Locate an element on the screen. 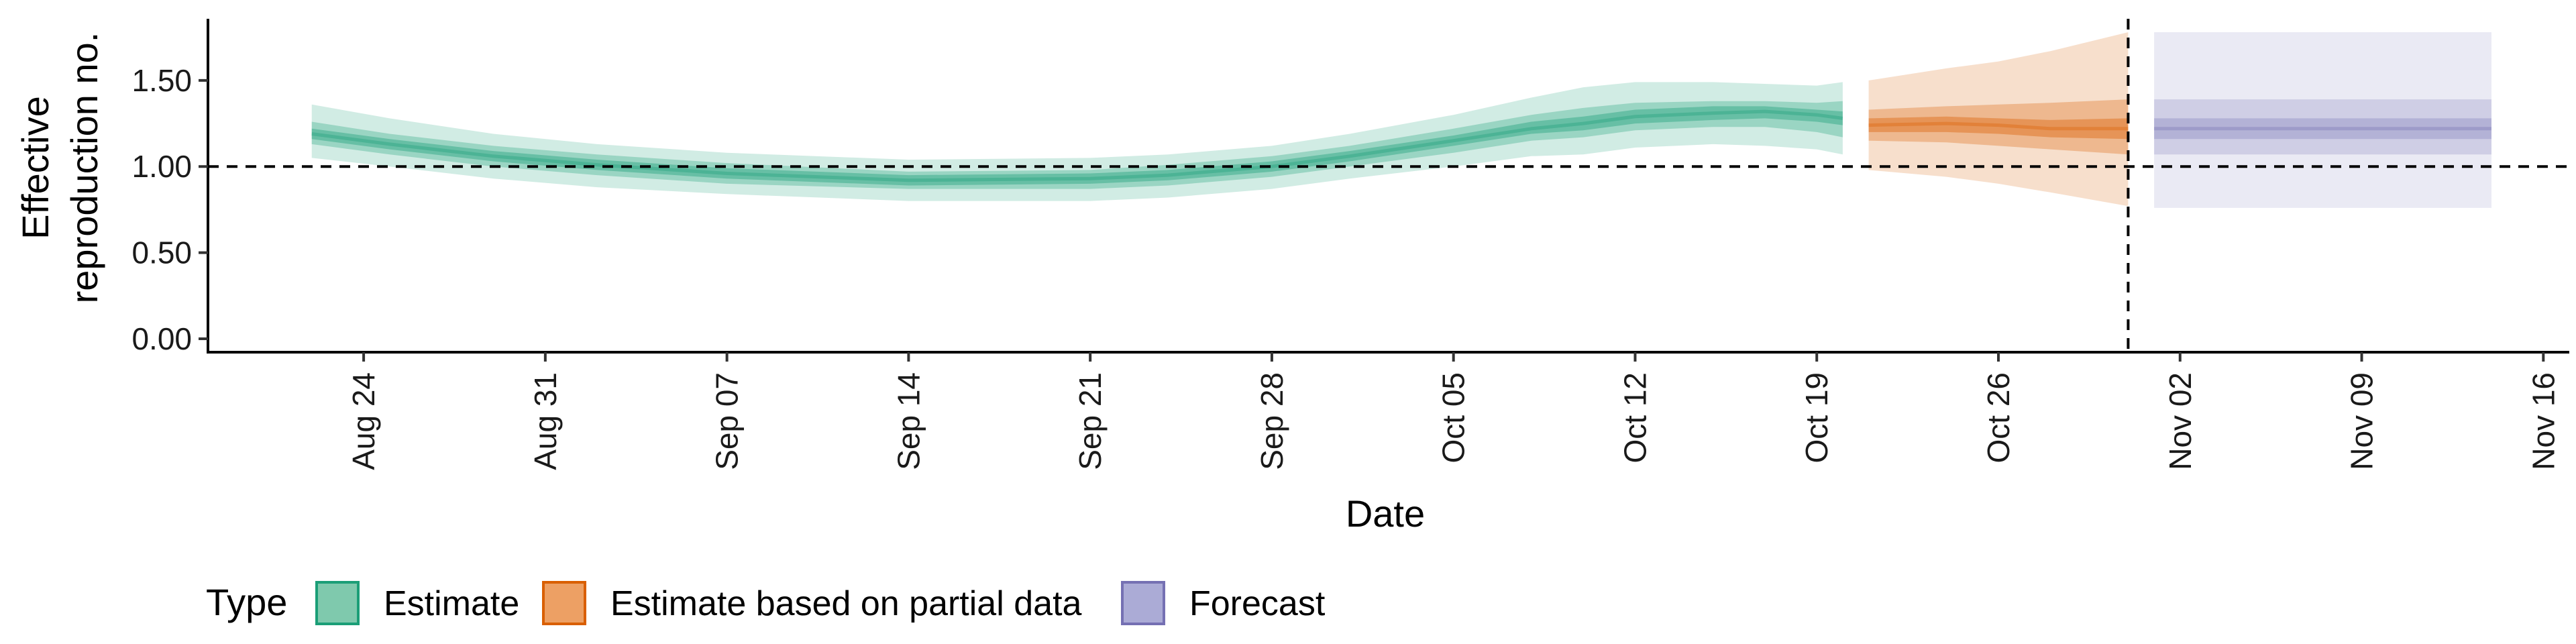 The height and width of the screenshot is (644, 2576). x-axis-title: Date is located at coordinates (1385, 513).